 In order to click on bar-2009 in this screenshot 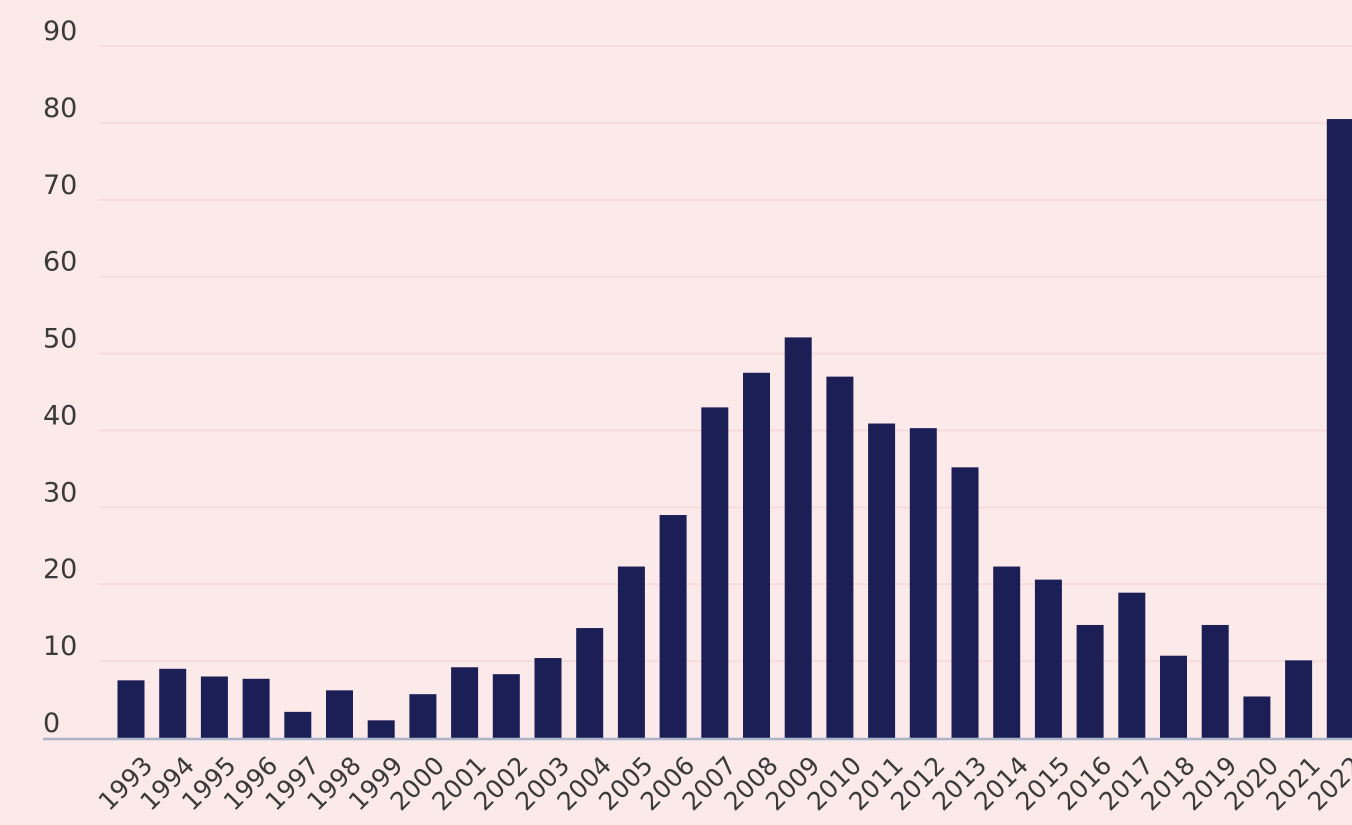, I will do `click(798, 537)`.